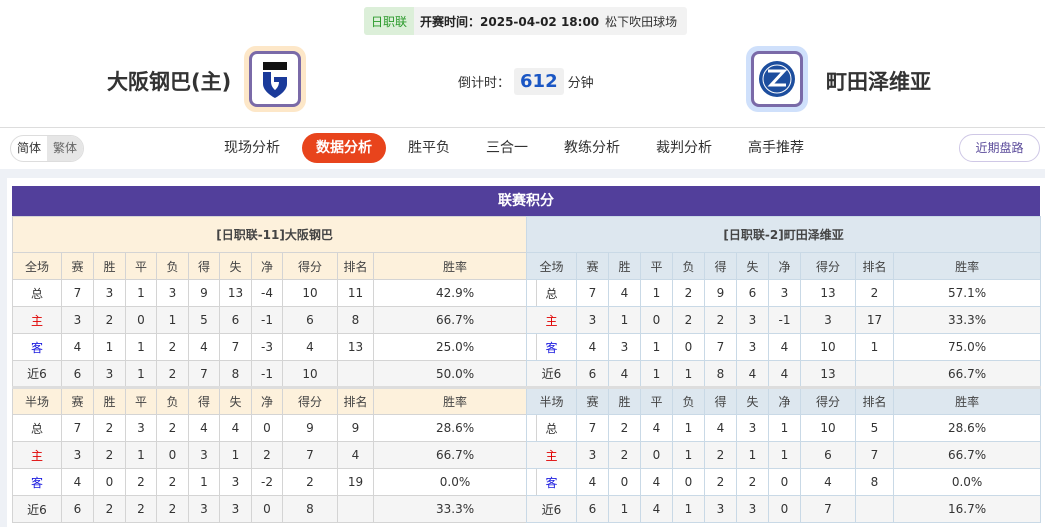  What do you see at coordinates (267, 320) in the screenshot?
I see `table-cell: -1` at bounding box center [267, 320].